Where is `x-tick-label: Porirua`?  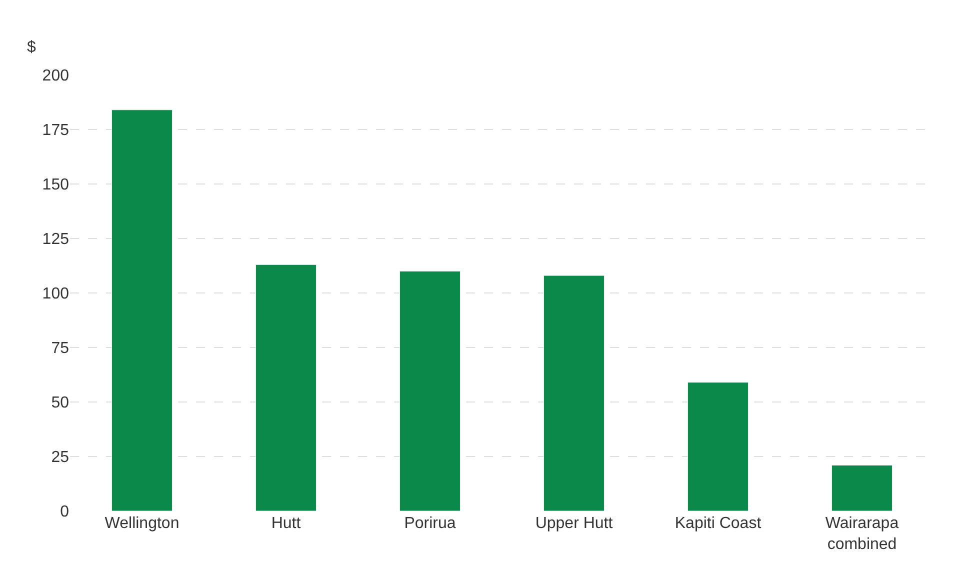
x-tick-label: Porirua is located at coordinates (430, 523).